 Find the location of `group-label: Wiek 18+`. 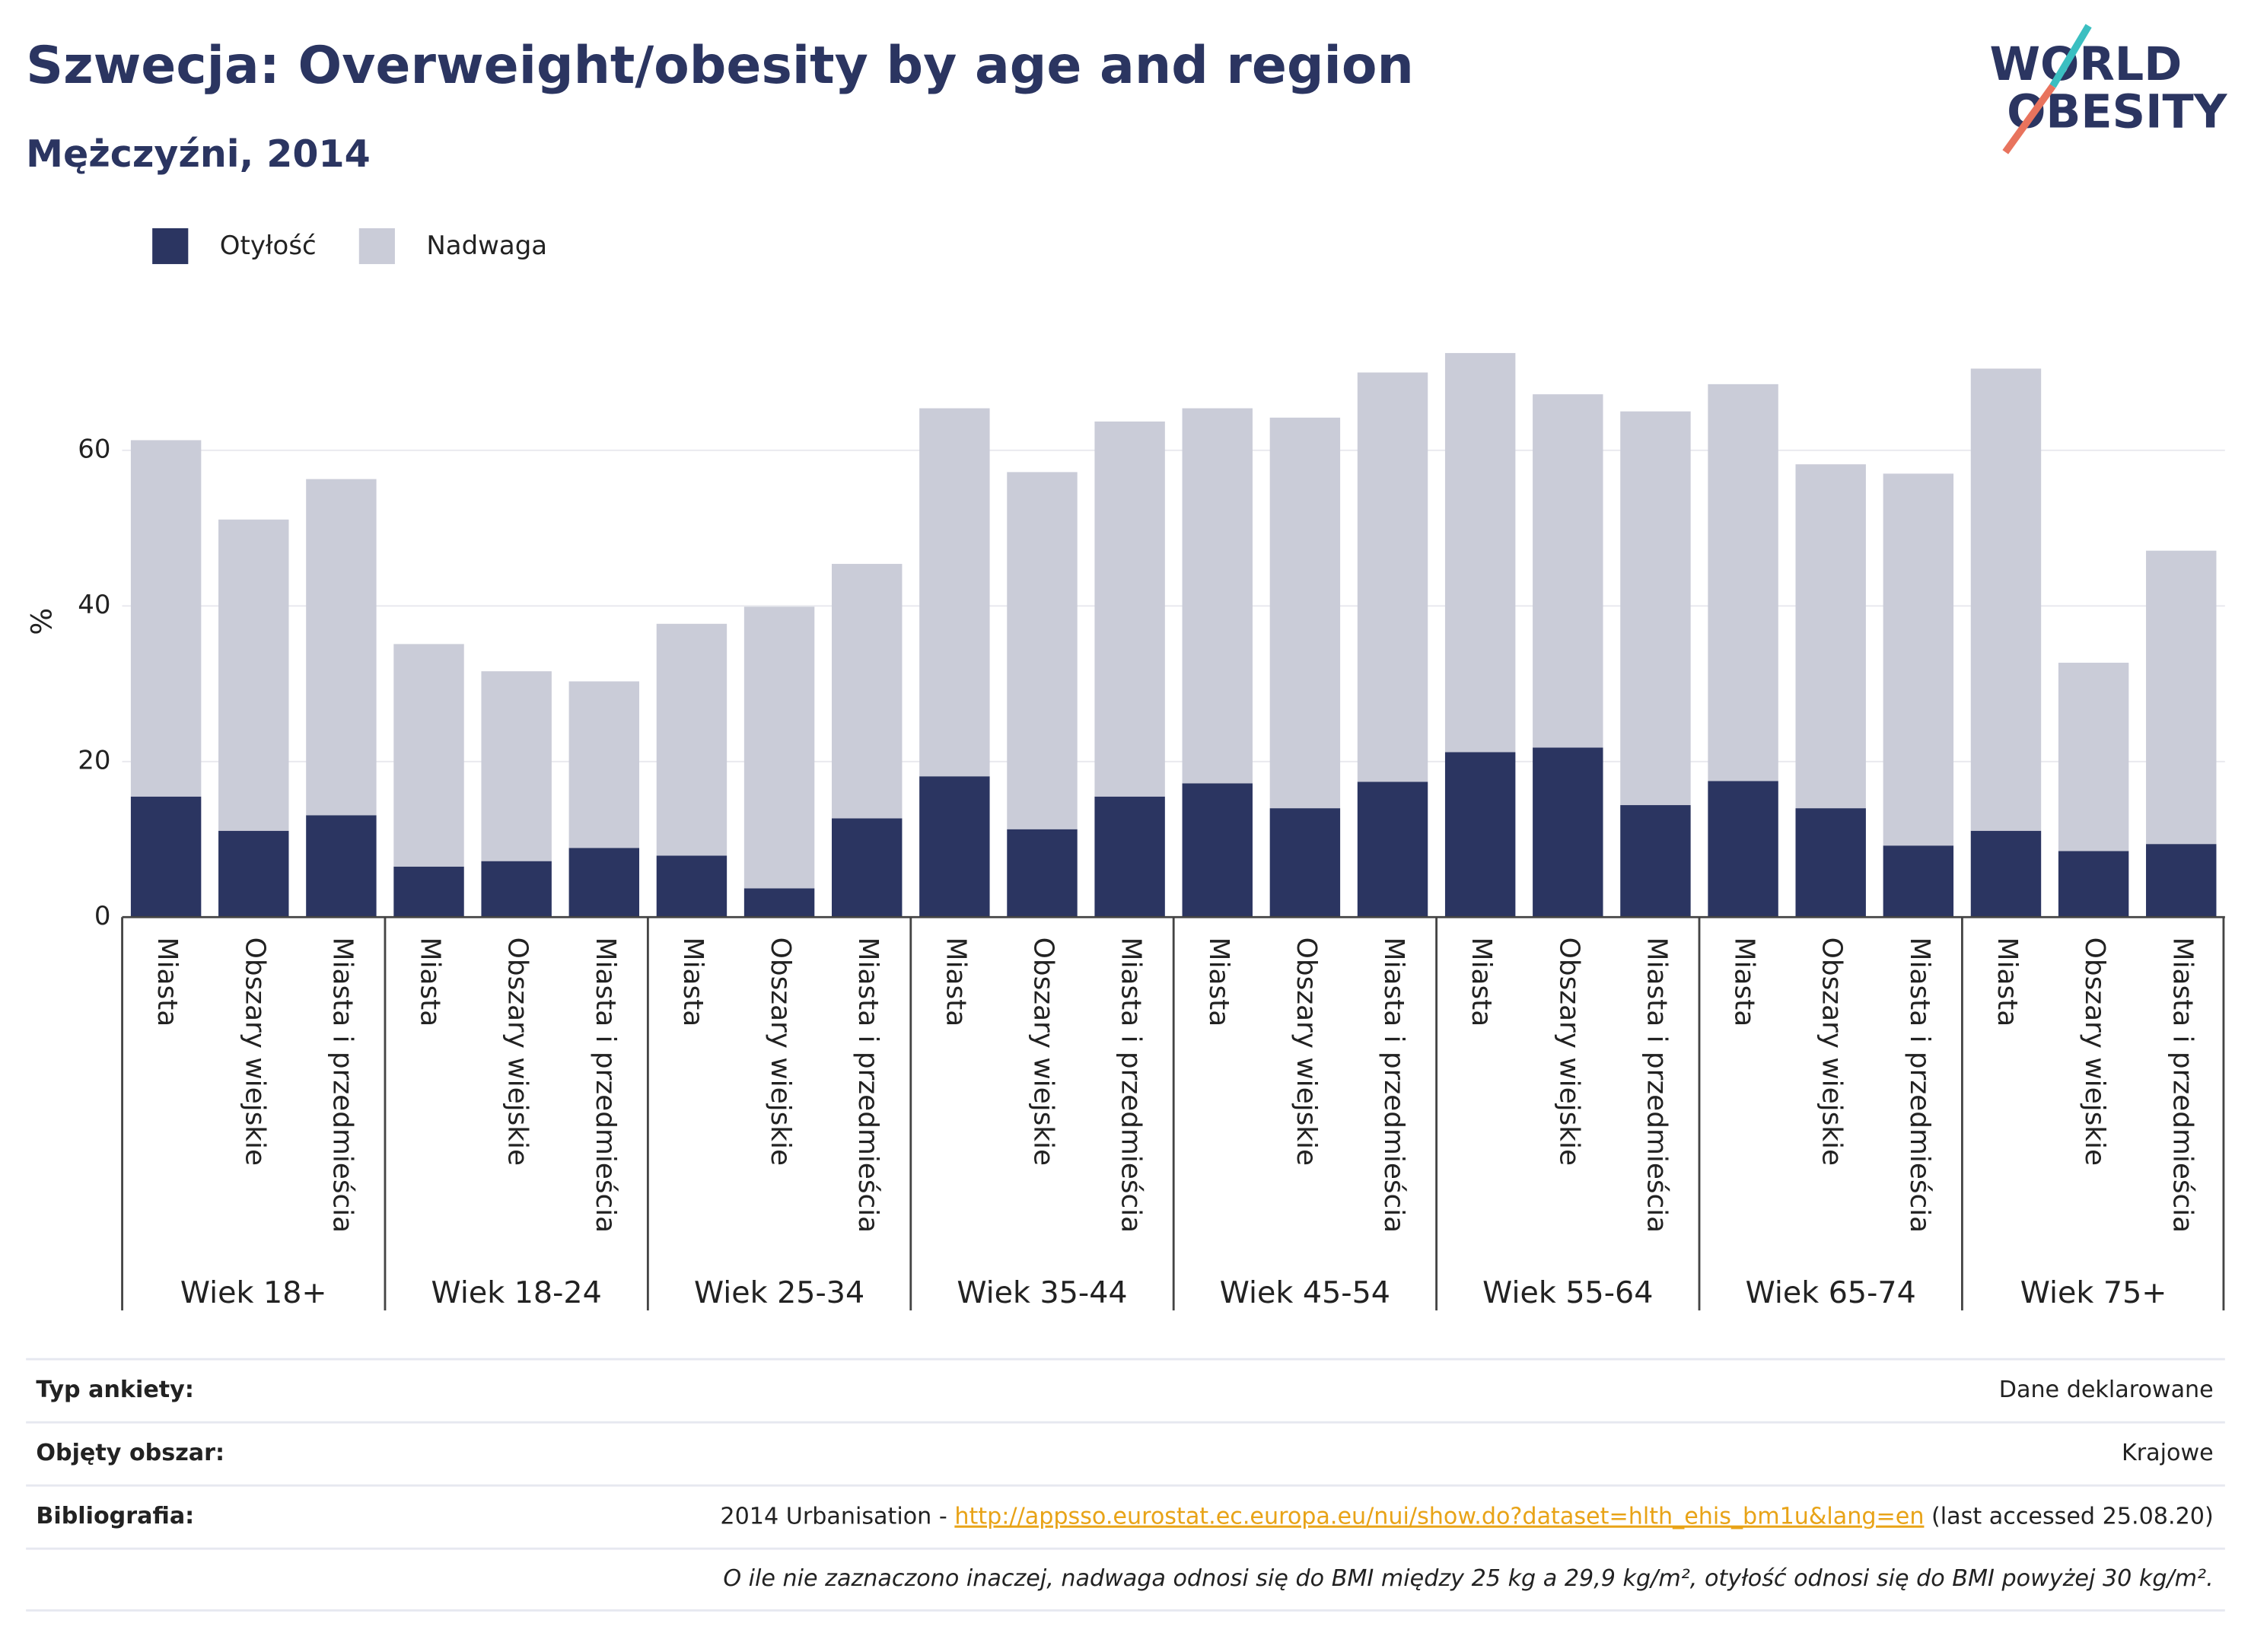

group-label: Wiek 18+ is located at coordinates (253, 1292).